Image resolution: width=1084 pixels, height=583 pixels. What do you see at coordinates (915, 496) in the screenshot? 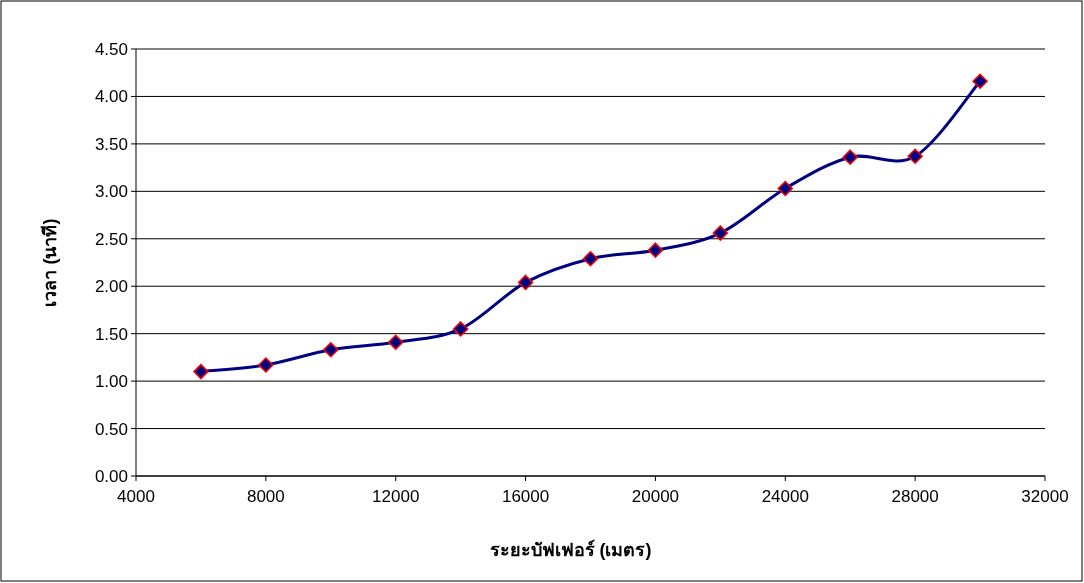
I see `x-tick-label: 28000` at bounding box center [915, 496].